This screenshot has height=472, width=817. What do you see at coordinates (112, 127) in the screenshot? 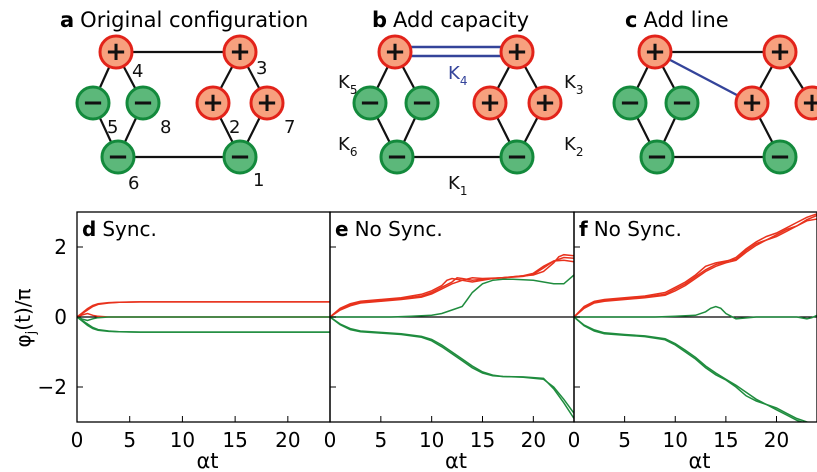
I see `node-number-5: 5` at bounding box center [112, 127].